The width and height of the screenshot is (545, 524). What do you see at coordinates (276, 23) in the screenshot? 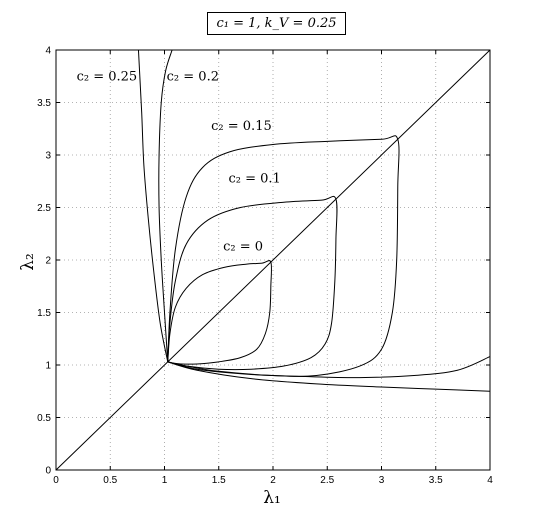
I see `chart-title: c₁ = 1, k_V = 0.25` at bounding box center [276, 23].